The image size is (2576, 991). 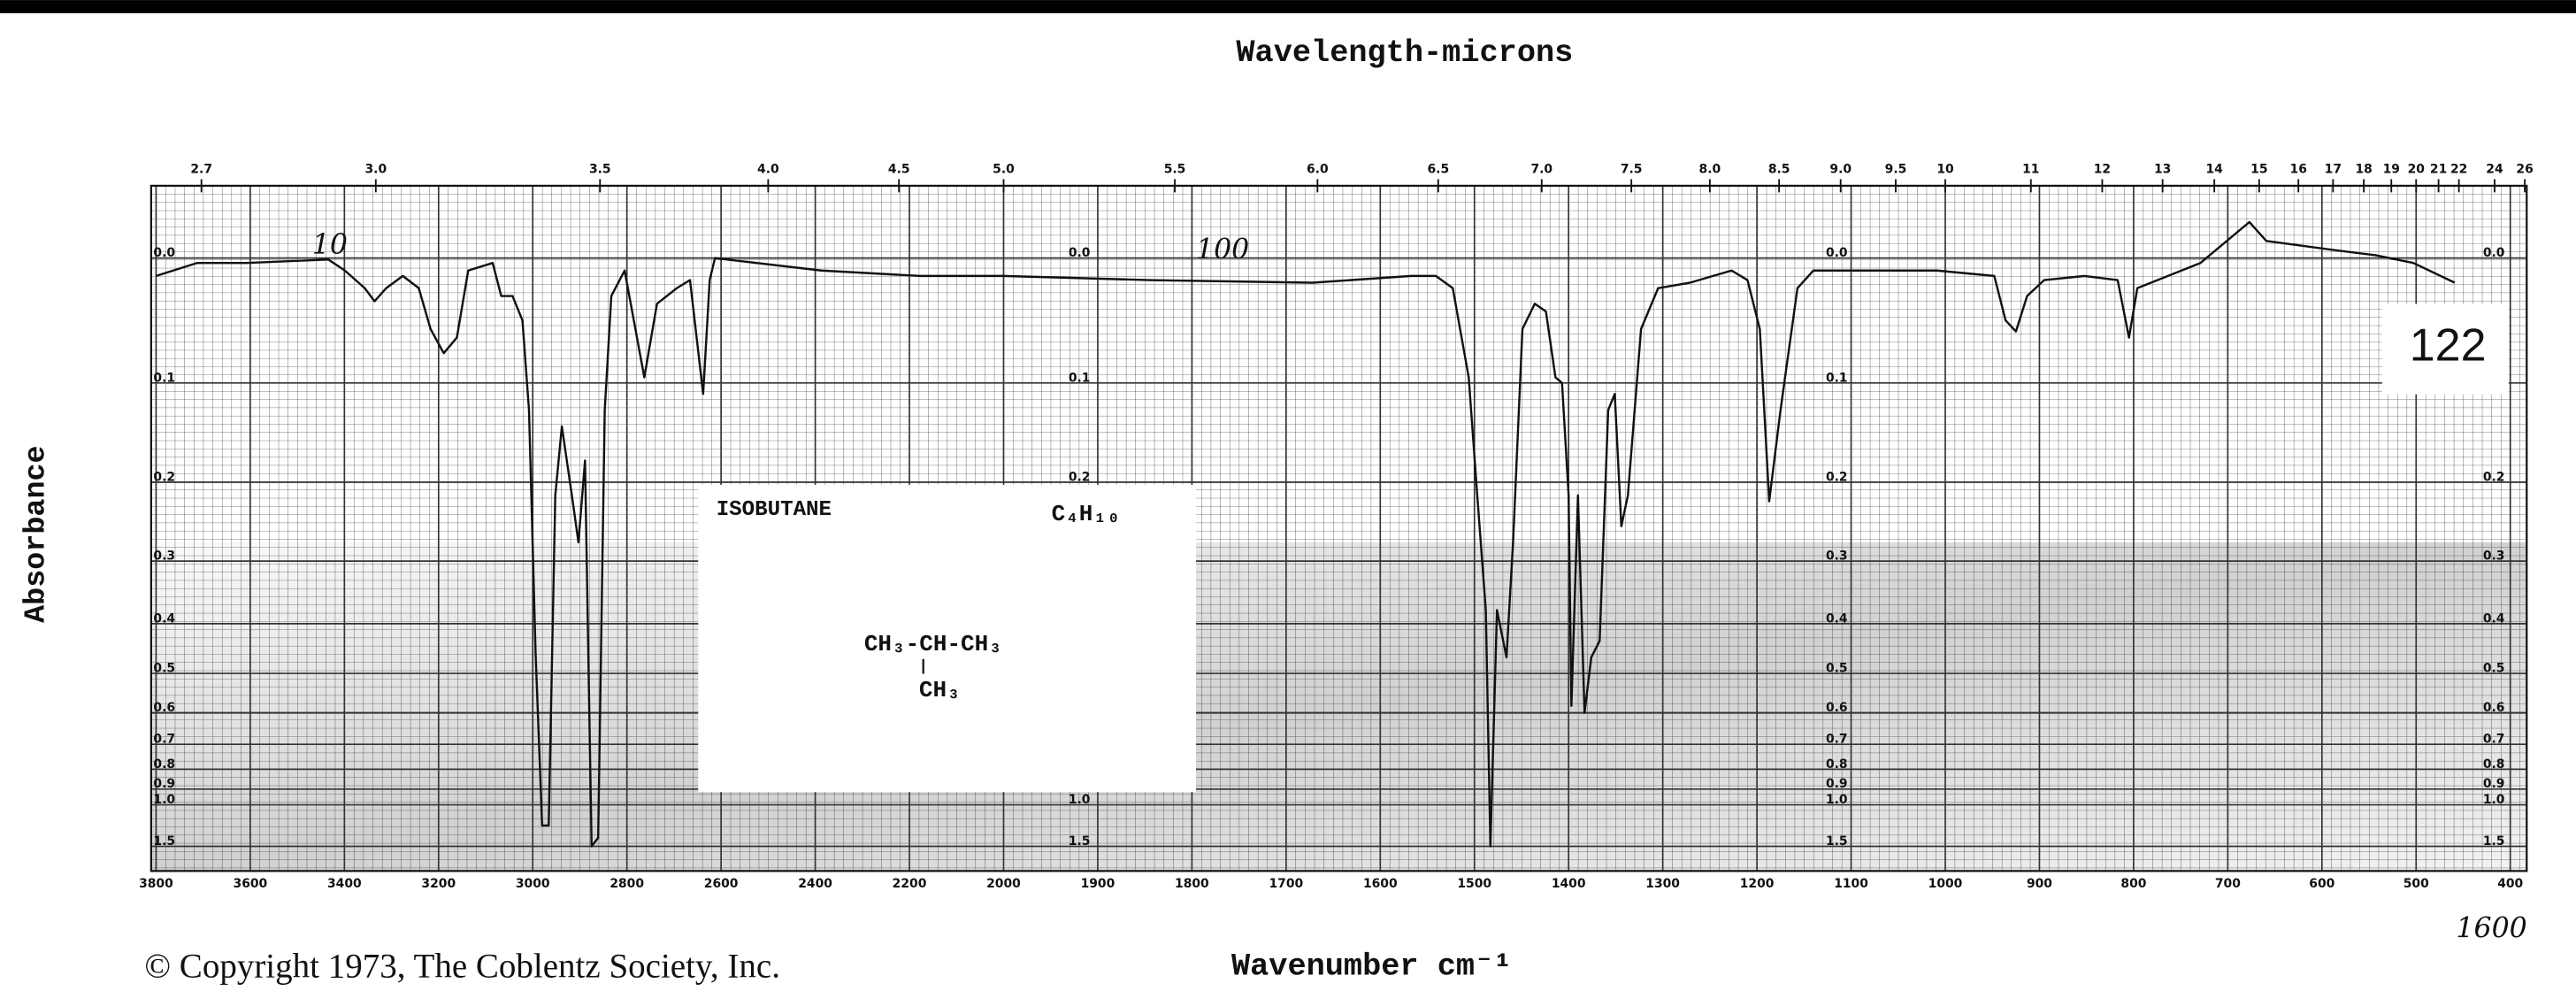 I want to click on x2-tick-label: 4.5, so click(x=899, y=169).